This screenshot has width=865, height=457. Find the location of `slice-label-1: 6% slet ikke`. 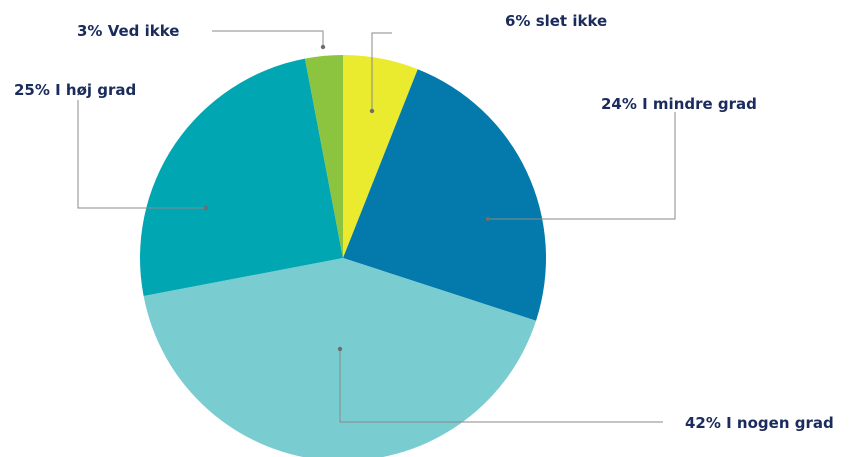

slice-label-1: 6% slet ikke is located at coordinates (556, 21).